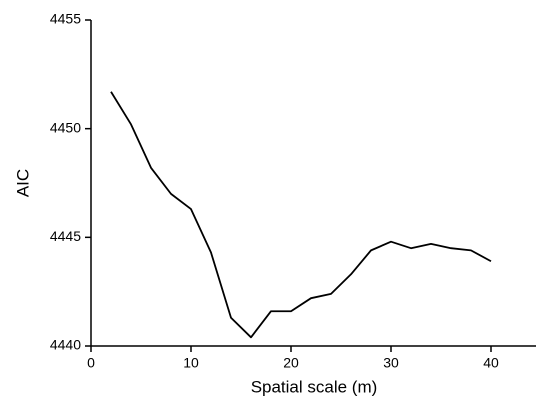 The image size is (538, 406). I want to click on y-tick-label: 4440, so click(65, 345).